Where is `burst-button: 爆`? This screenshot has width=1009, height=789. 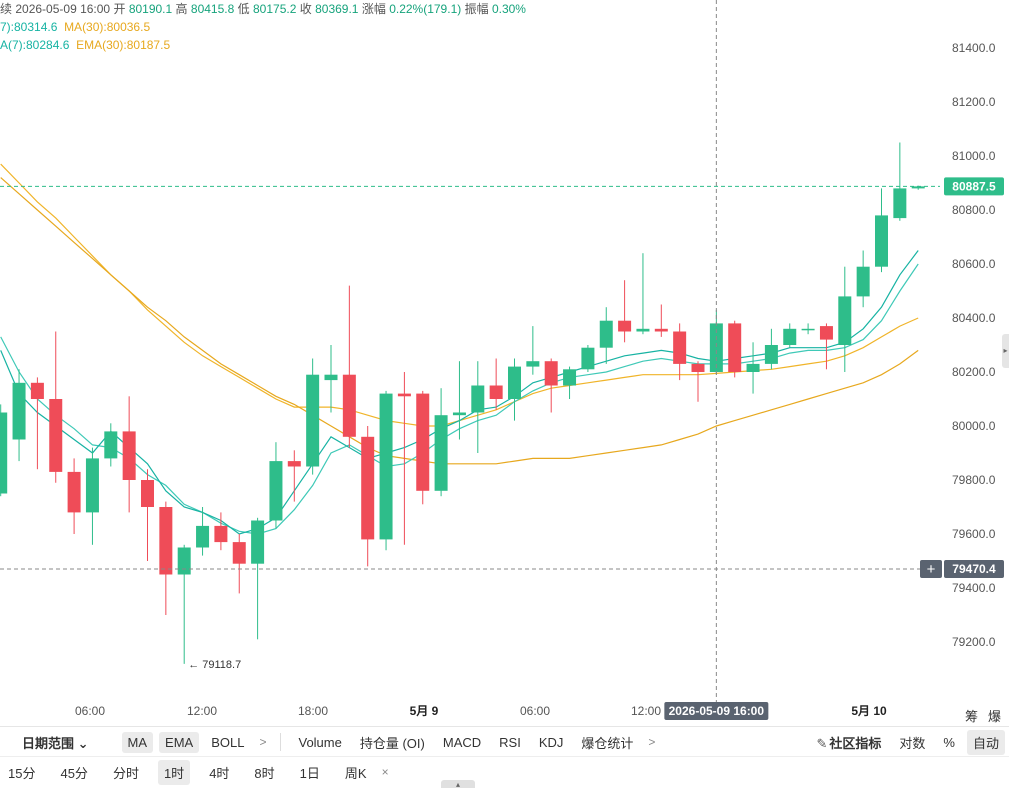
burst-button: 爆 is located at coordinates (995, 716).